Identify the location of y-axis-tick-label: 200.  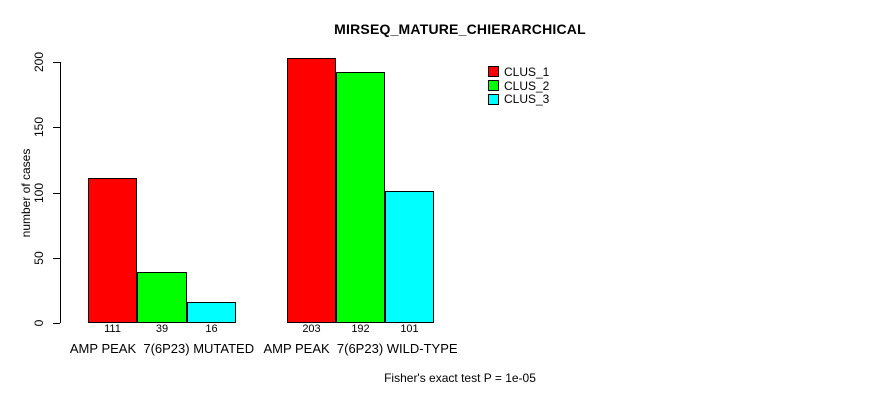
(39, 62).